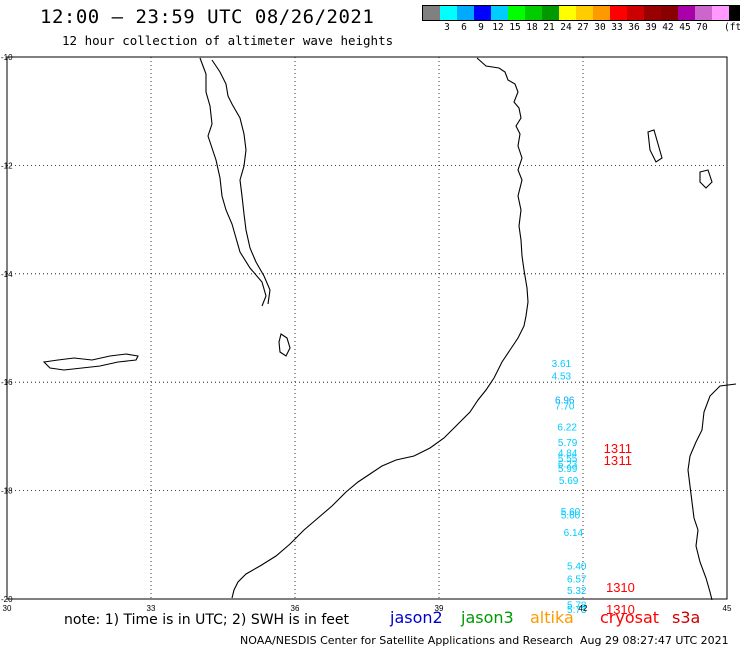 The width and height of the screenshot is (740, 650). Describe the element at coordinates (712, 492) in the screenshot. I see `madagascar-coastline` at that location.